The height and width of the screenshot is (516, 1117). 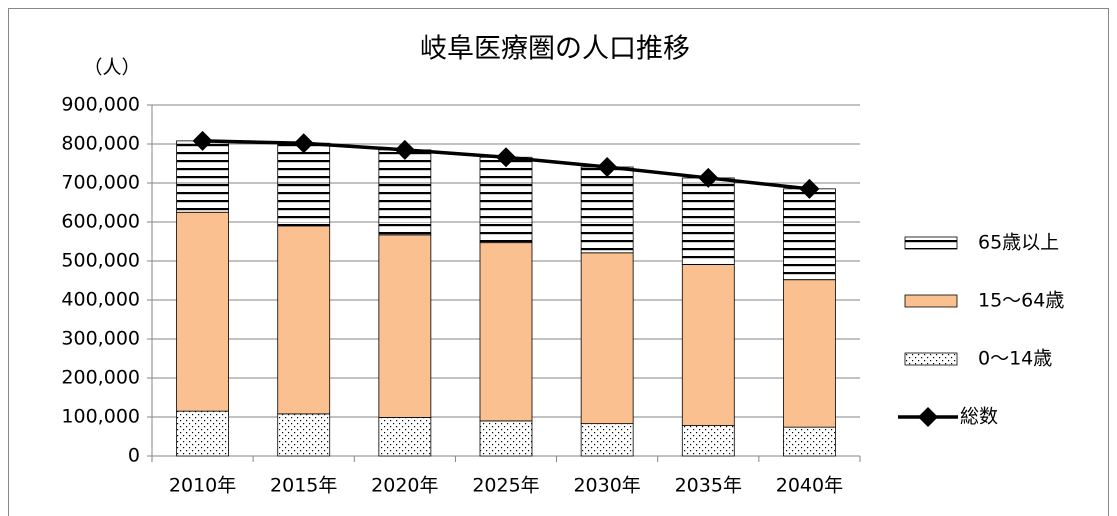 What do you see at coordinates (111, 68) in the screenshot?
I see `y-axis-label: （人）` at bounding box center [111, 68].